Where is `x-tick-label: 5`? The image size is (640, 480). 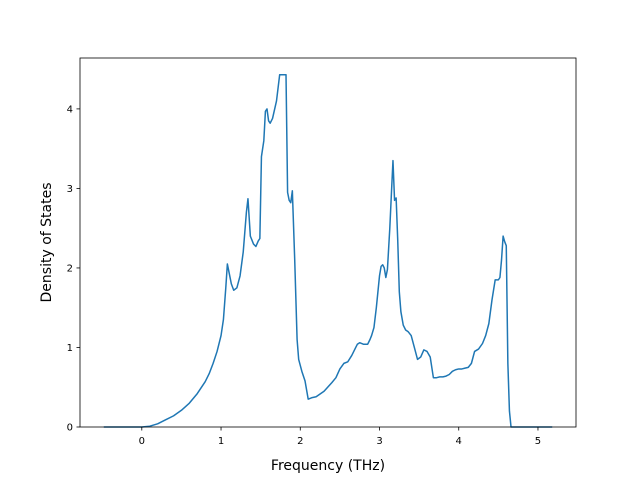 x-tick-label: 5 is located at coordinates (538, 441).